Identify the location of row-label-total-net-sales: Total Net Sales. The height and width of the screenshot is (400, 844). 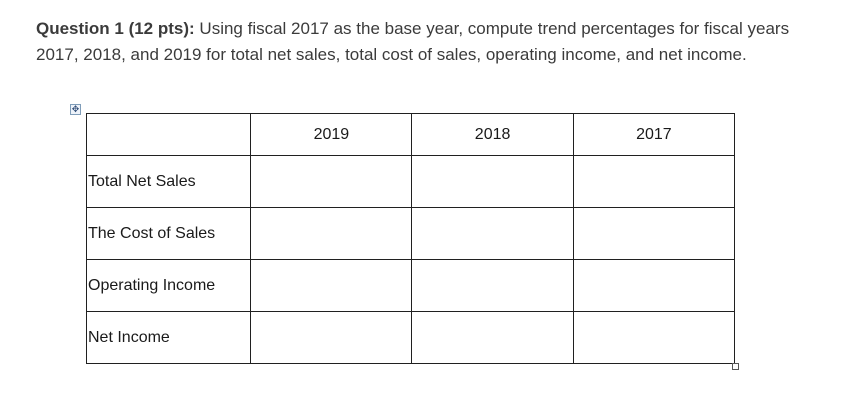
(168, 181).